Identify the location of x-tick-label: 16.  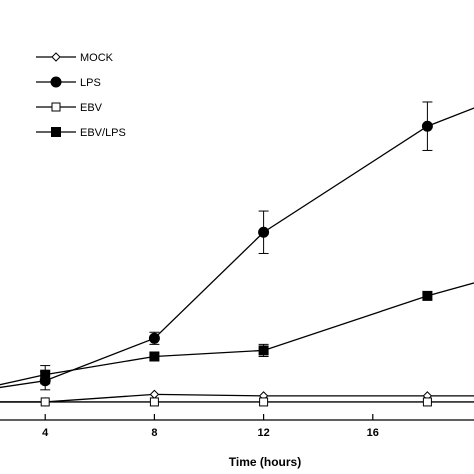
(373, 433).